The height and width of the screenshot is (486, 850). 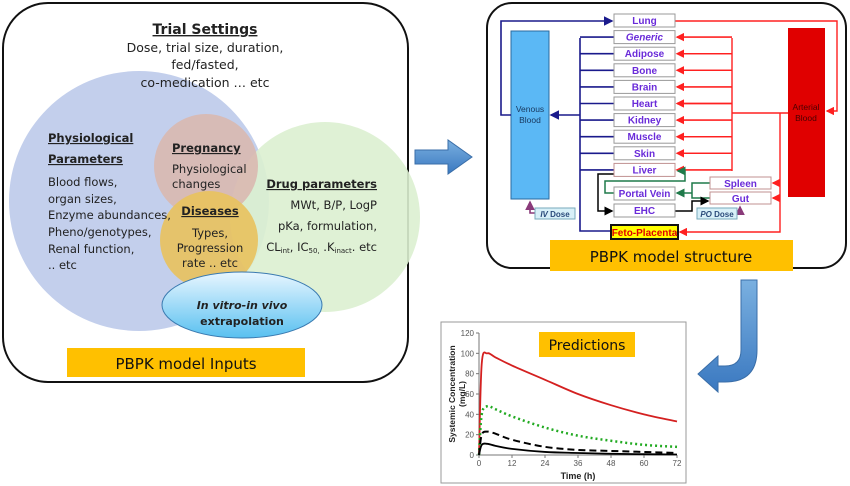 What do you see at coordinates (210, 248) in the screenshot?
I see `diseases-line: Progression` at bounding box center [210, 248].